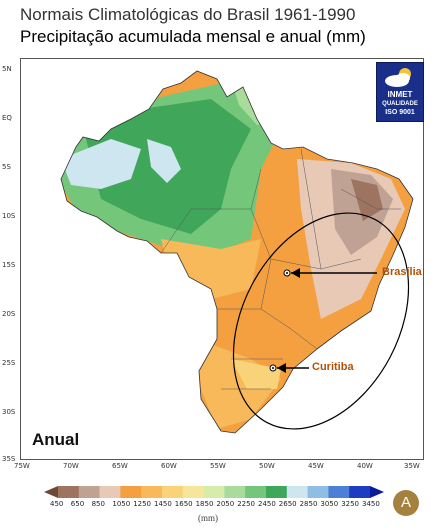 The height and width of the screenshot is (528, 439). I want to click on lon-label: 35W, so click(412, 466).